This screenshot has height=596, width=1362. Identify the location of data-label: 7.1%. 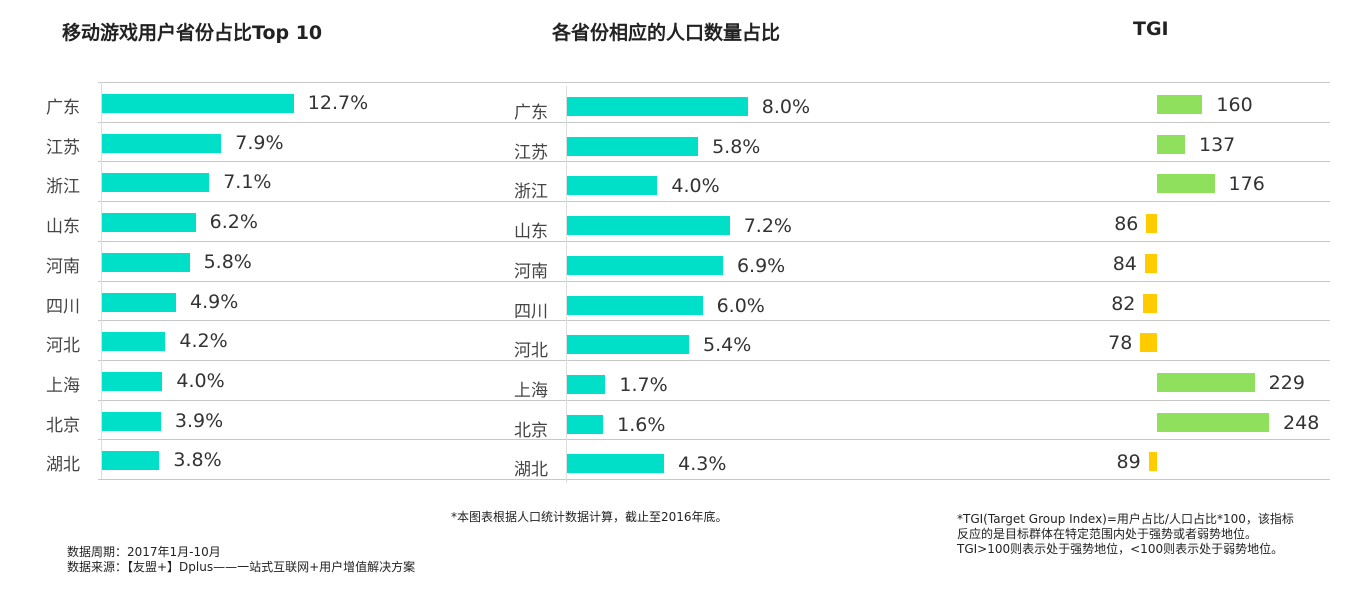
(247, 182).